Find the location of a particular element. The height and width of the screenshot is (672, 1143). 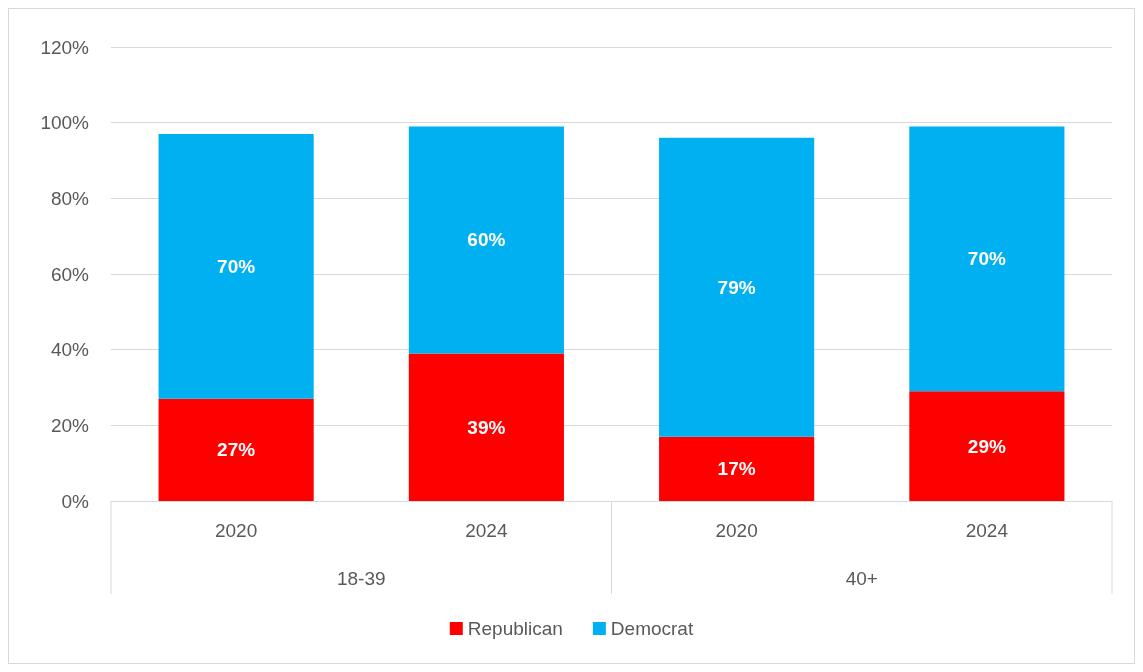

data-label: 39% is located at coordinates (486, 427).